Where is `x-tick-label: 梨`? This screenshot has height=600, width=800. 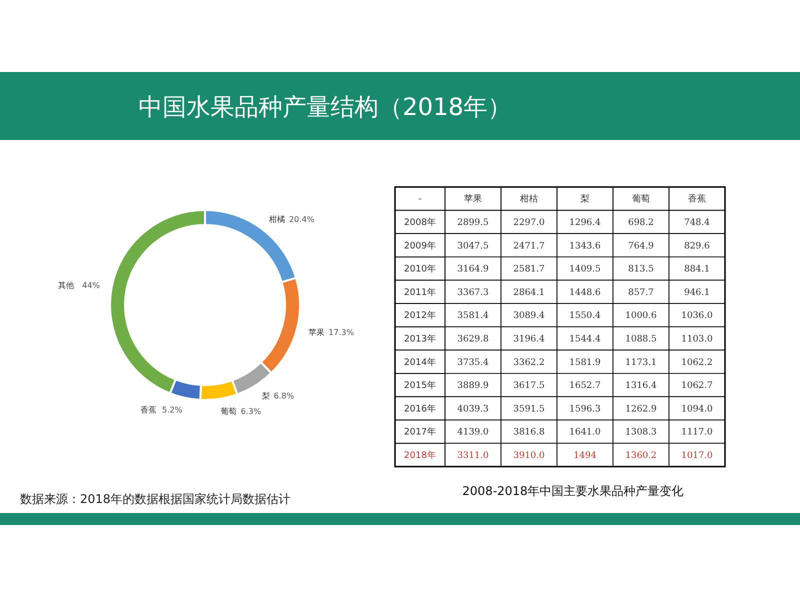
x-tick-label: 梨 is located at coordinates (585, 199).